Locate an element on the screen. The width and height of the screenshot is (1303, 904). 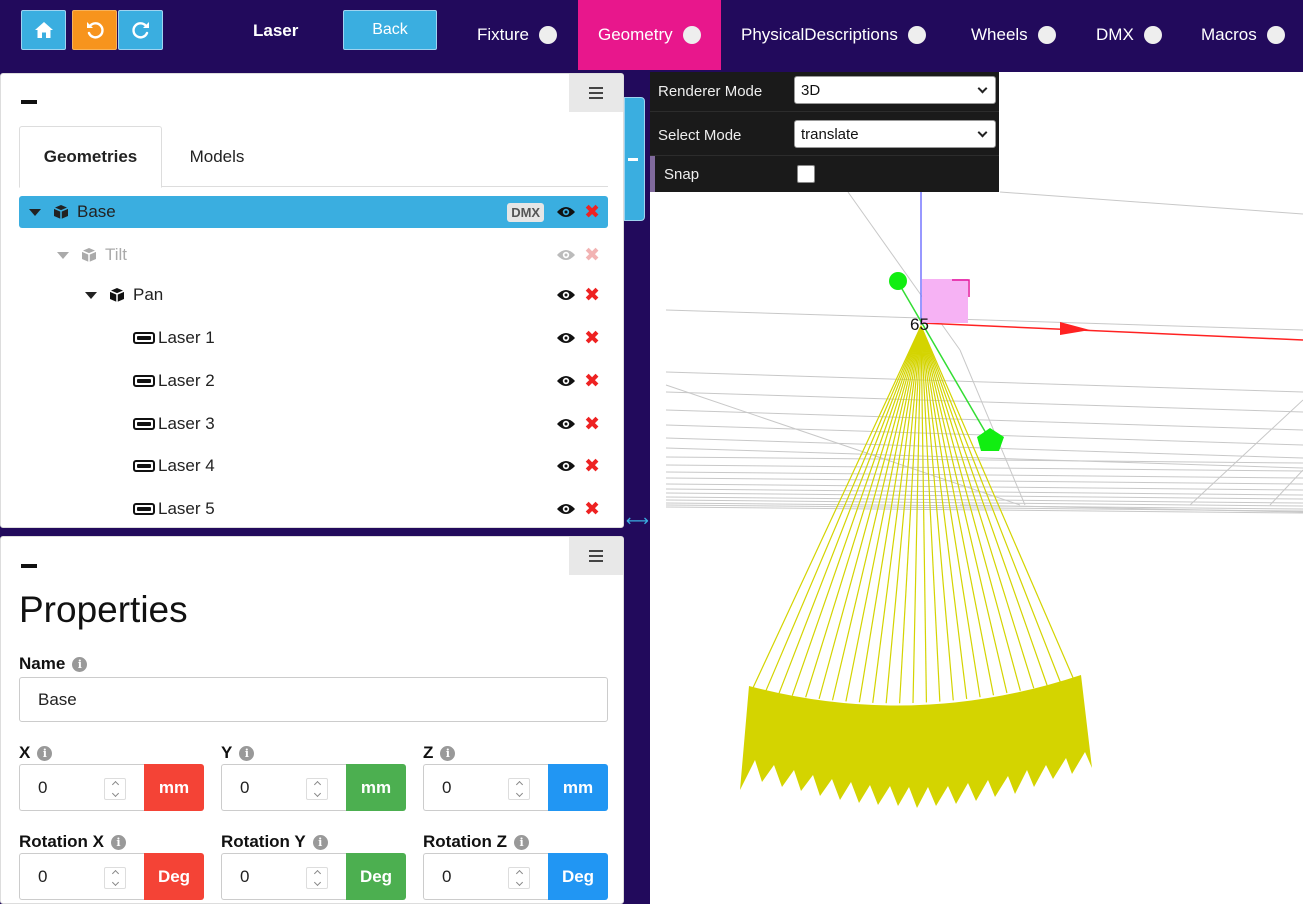
tab-geometries: Geometries is located at coordinates (90, 157).